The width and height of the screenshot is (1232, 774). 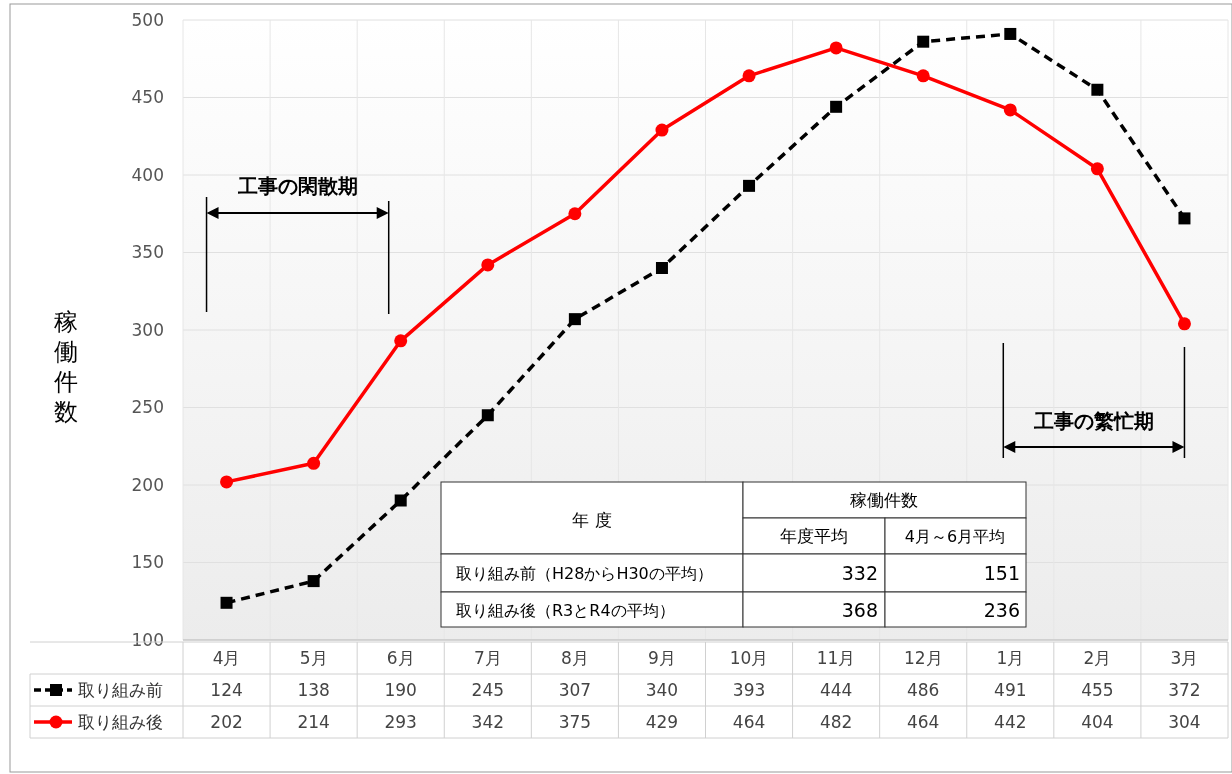 I want to click on y-tick-label: 100, so click(x=147, y=639).